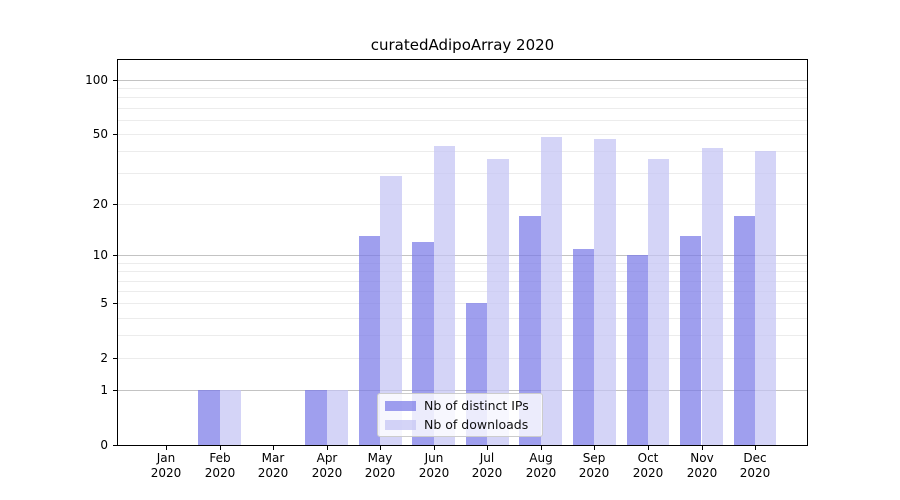 Image resolution: width=900 pixels, height=500 pixels. Describe the element at coordinates (476, 424) in the screenshot. I see `legend-label: Nb of downloads` at that location.